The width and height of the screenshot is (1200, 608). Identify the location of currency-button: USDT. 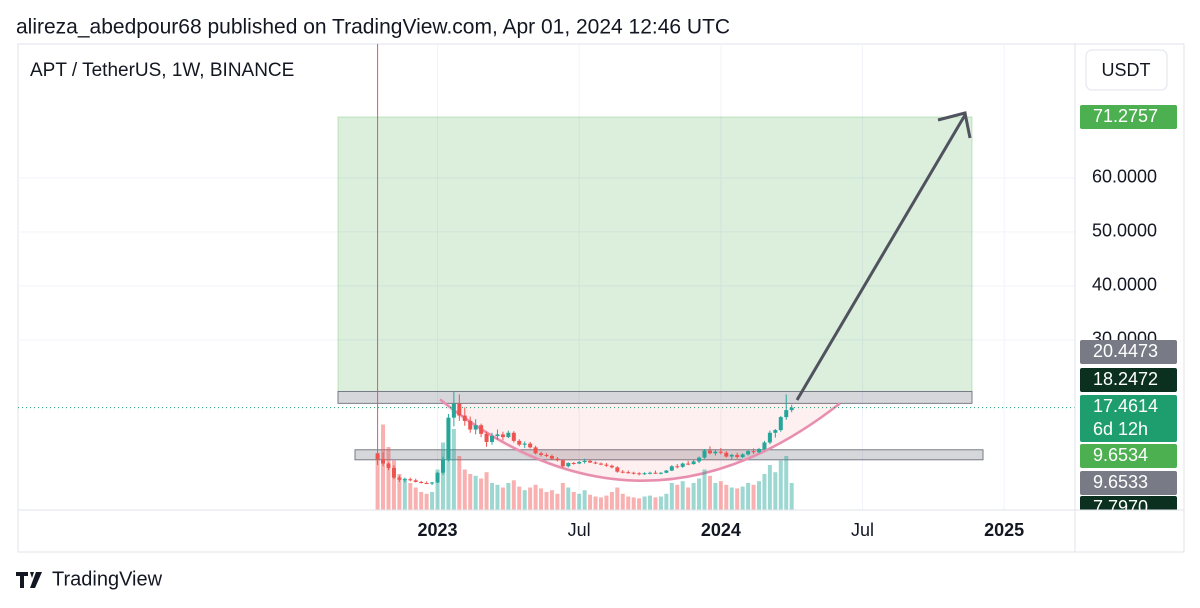
(1126, 70).